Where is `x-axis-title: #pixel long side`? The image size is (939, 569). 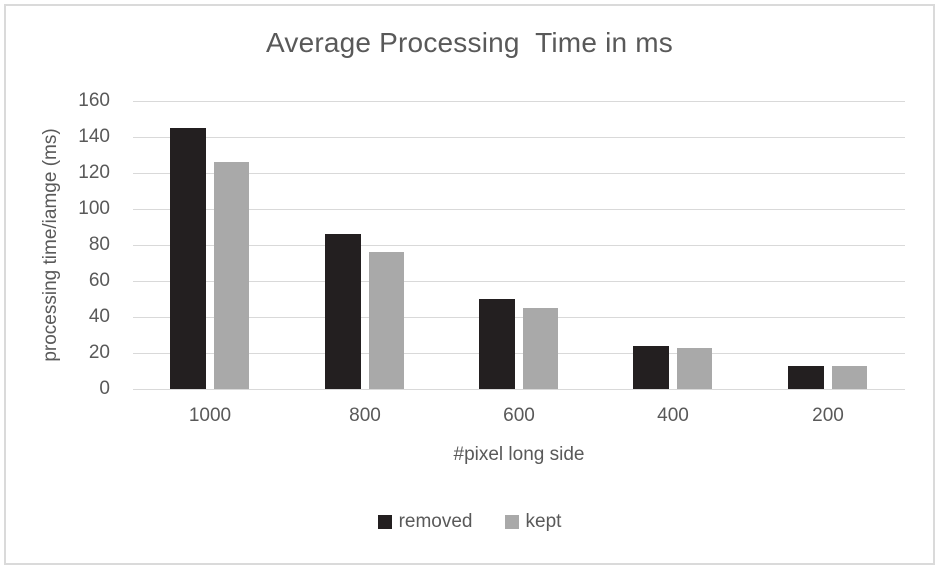 x-axis-title: #pixel long side is located at coordinates (519, 454).